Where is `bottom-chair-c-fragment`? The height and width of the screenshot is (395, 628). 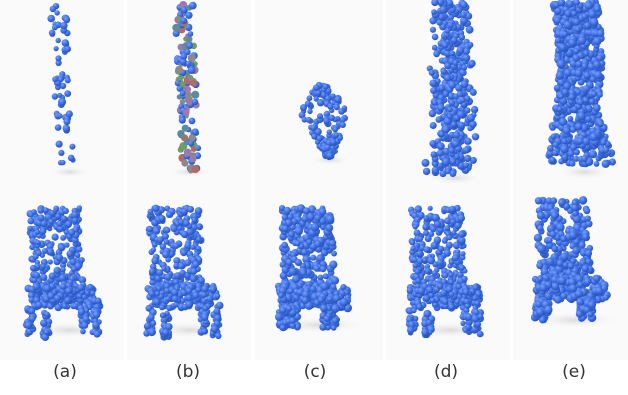 bottom-chair-c-fragment is located at coordinates (288, 317).